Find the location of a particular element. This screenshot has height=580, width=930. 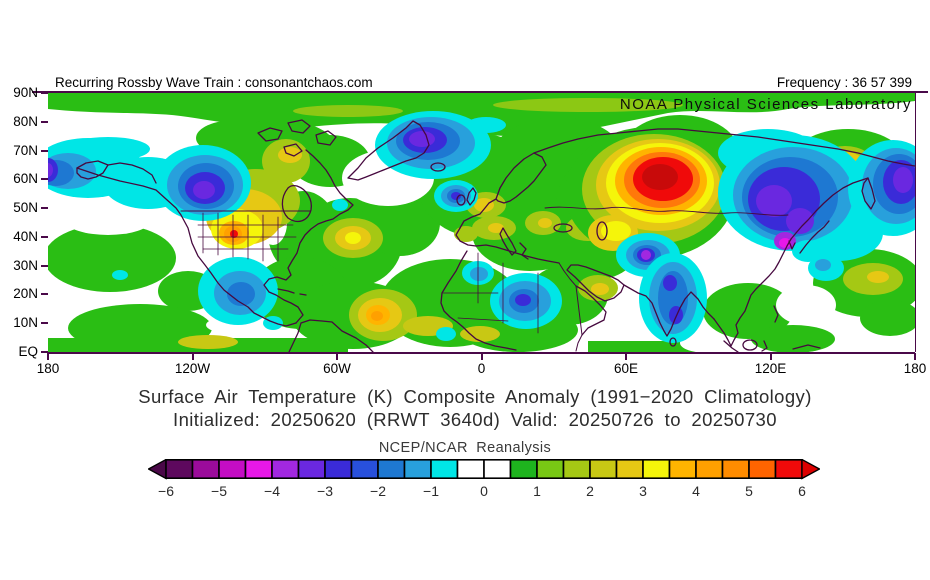

lat-tick-label: 10N is located at coordinates (25, 323).